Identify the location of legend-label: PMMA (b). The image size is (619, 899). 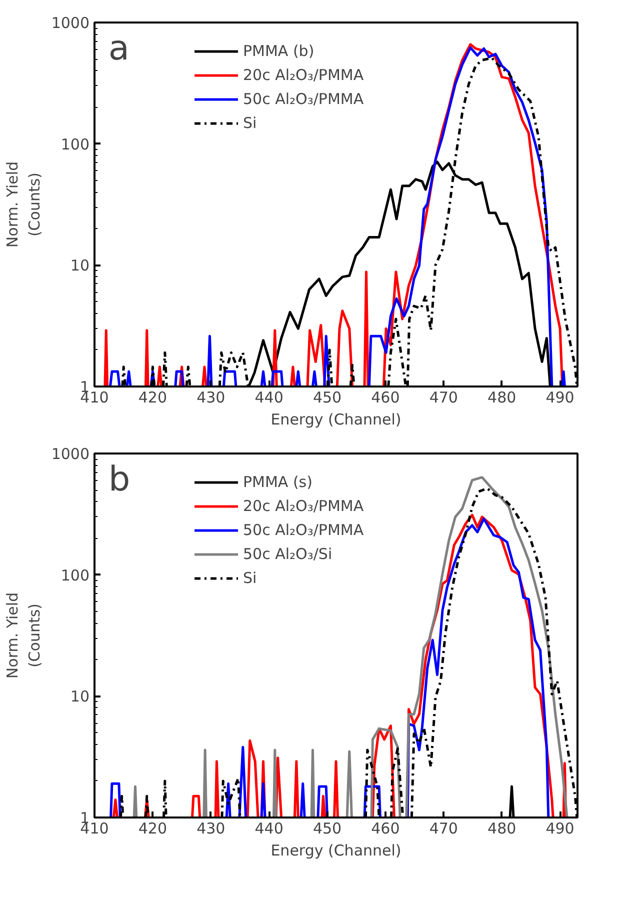
(278, 51).